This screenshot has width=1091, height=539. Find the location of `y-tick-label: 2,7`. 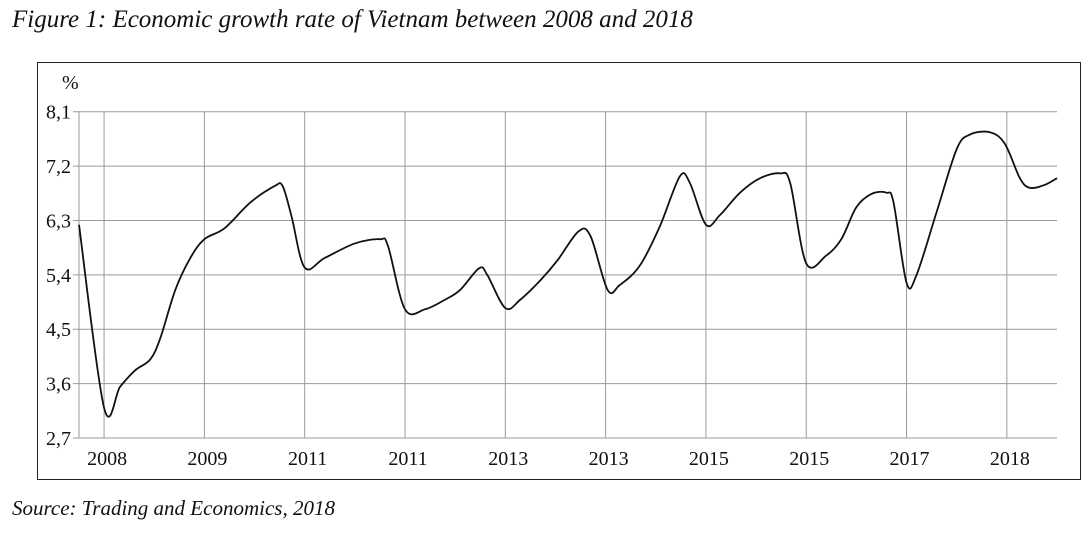

y-tick-label: 2,7 is located at coordinates (58, 439).